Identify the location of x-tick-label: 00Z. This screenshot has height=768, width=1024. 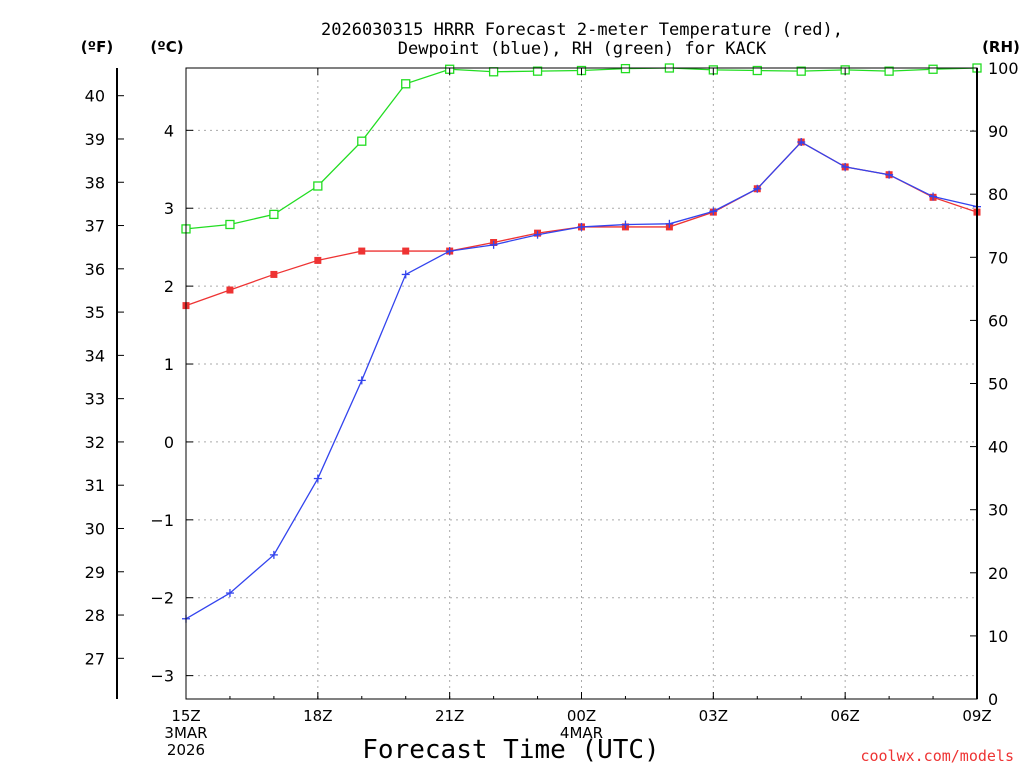
(581, 716).